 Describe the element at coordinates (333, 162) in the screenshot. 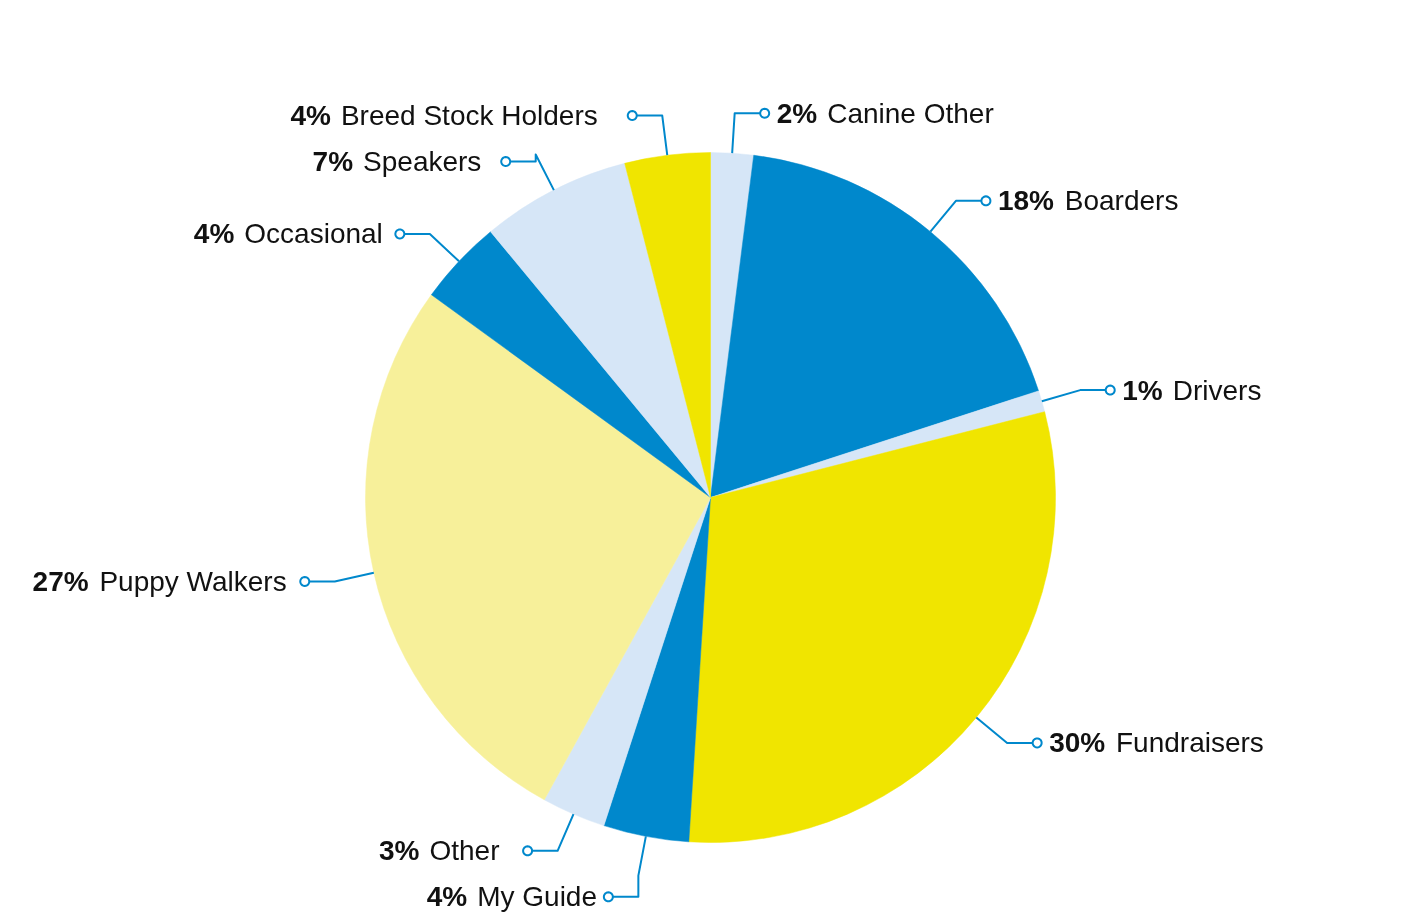

I see `data-label: 7%` at that location.